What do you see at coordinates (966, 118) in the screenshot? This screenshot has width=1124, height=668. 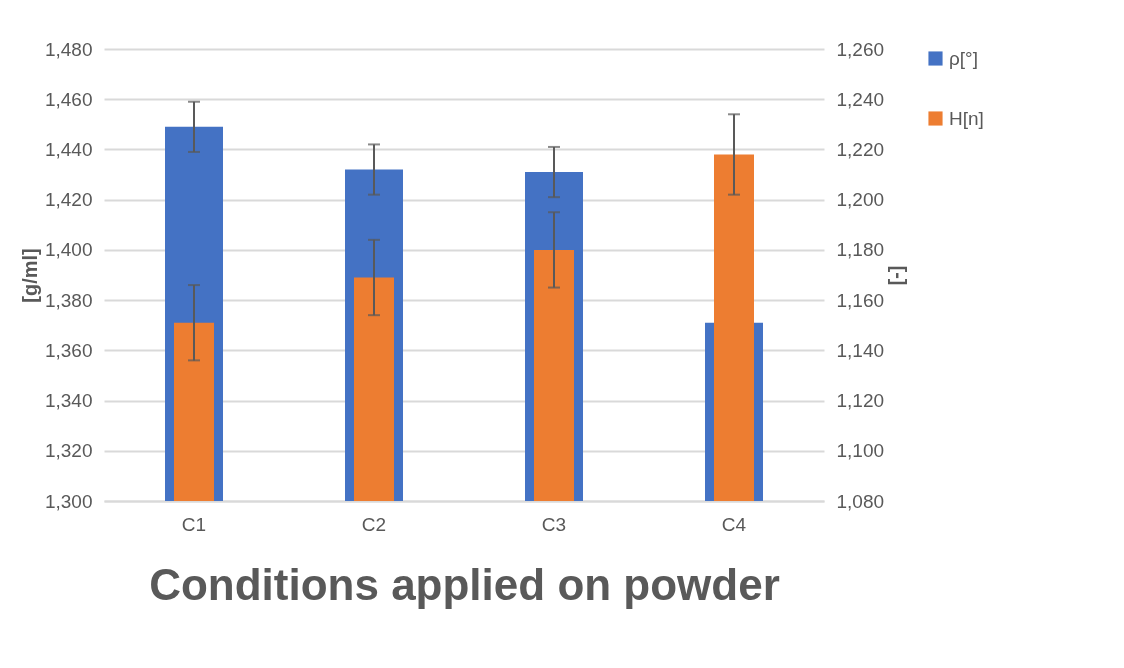 I see `legend-label: H[n]` at bounding box center [966, 118].